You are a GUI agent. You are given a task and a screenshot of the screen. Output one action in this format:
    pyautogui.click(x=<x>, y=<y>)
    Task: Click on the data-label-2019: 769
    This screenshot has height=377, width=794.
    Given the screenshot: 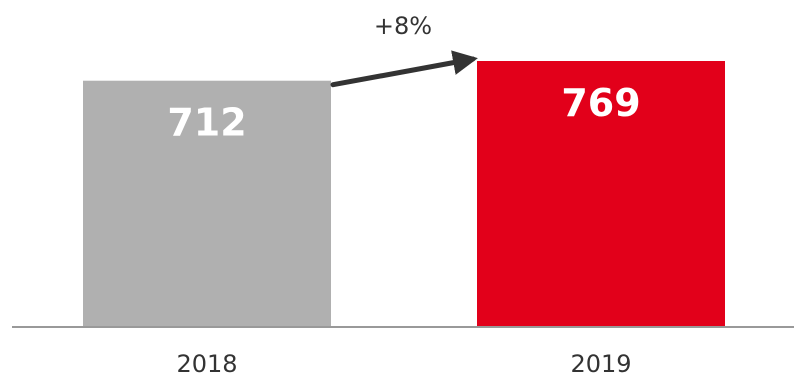 What is the action you would take?
    pyautogui.click(x=600, y=103)
    